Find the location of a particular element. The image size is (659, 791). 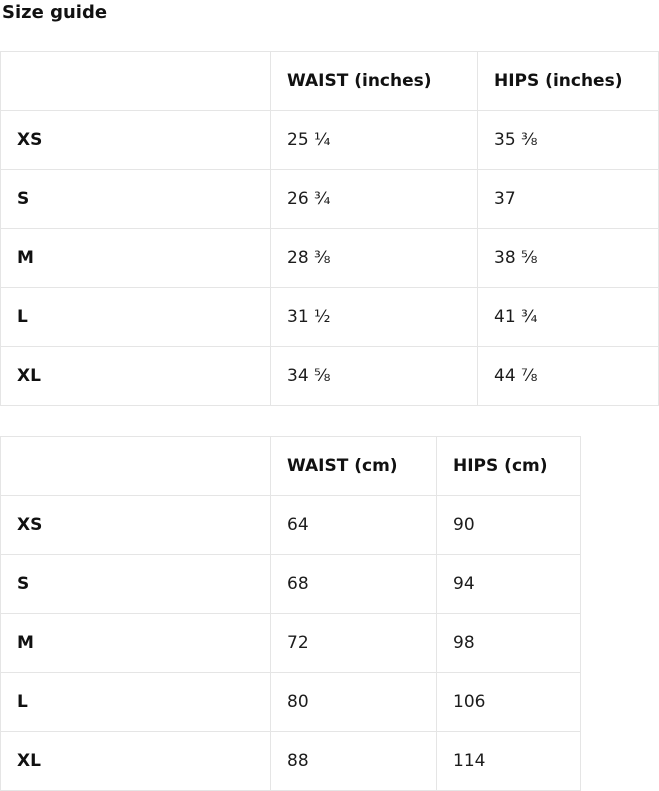

waist-value: 68 is located at coordinates (353, 584).